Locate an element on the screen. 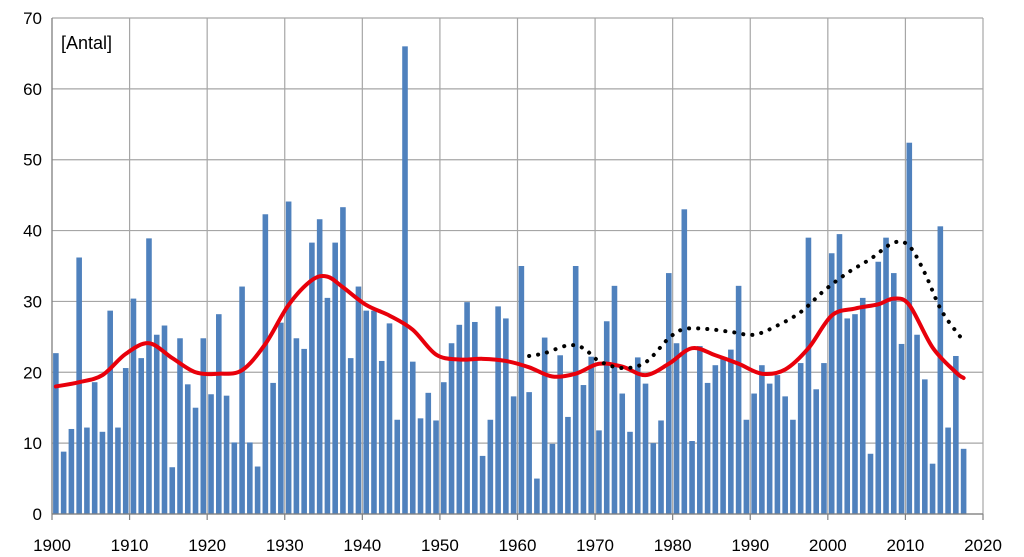 The width and height of the screenshot is (1024, 557). x-tick-label: 1990 is located at coordinates (750, 545).